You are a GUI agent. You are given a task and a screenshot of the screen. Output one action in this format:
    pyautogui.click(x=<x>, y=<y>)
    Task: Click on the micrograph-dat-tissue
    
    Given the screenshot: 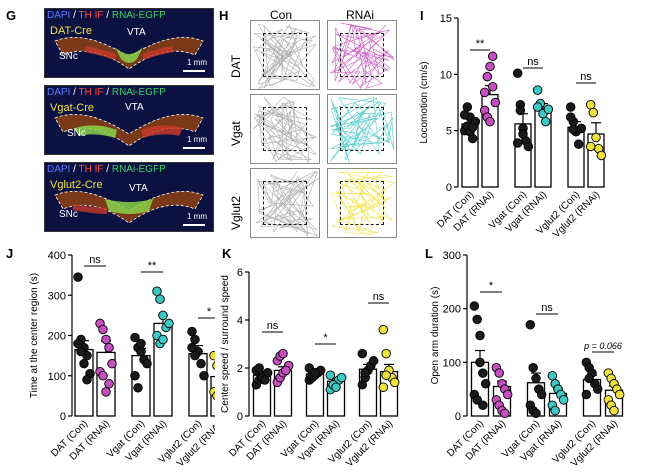 What is the action you would take?
    pyautogui.click(x=129, y=53)
    